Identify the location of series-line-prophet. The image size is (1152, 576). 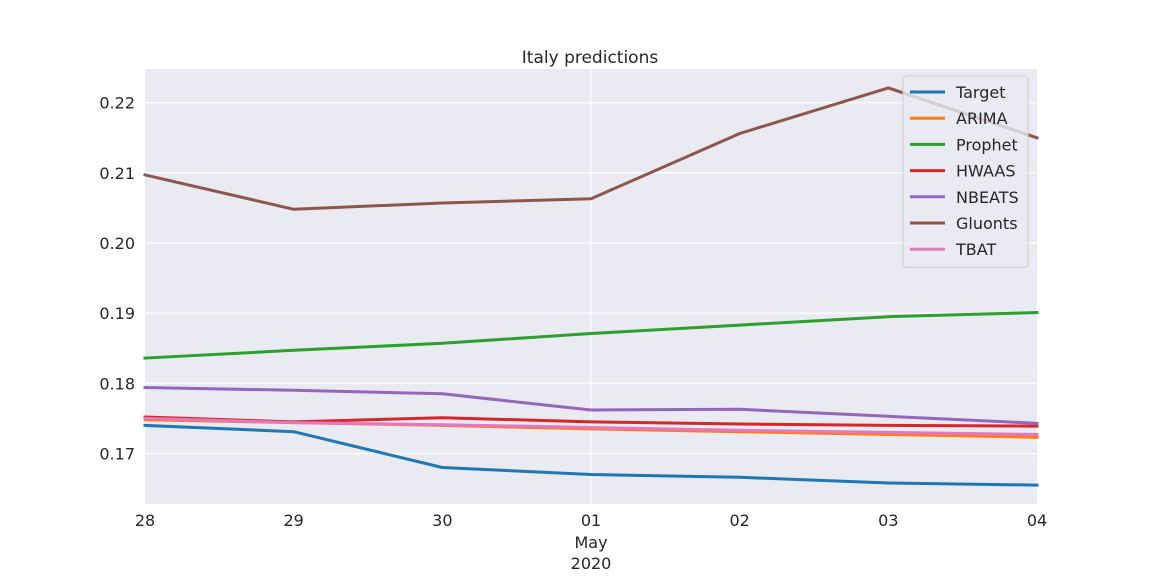
(591, 335).